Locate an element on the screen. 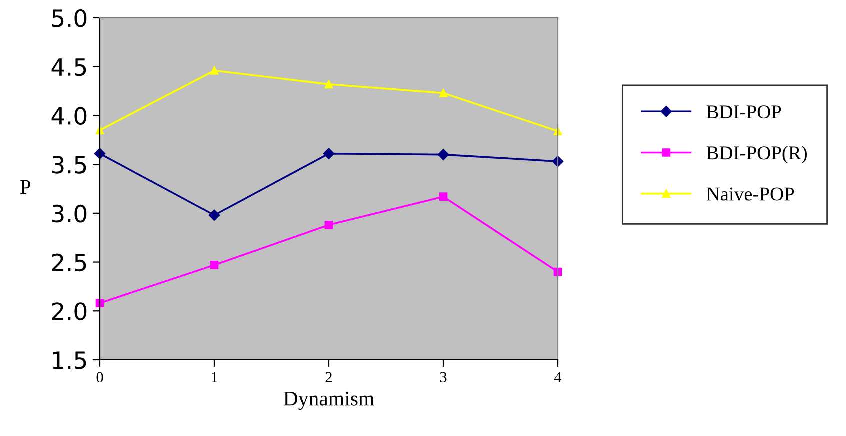  y-tick-label: 3.5 is located at coordinates (69, 165).